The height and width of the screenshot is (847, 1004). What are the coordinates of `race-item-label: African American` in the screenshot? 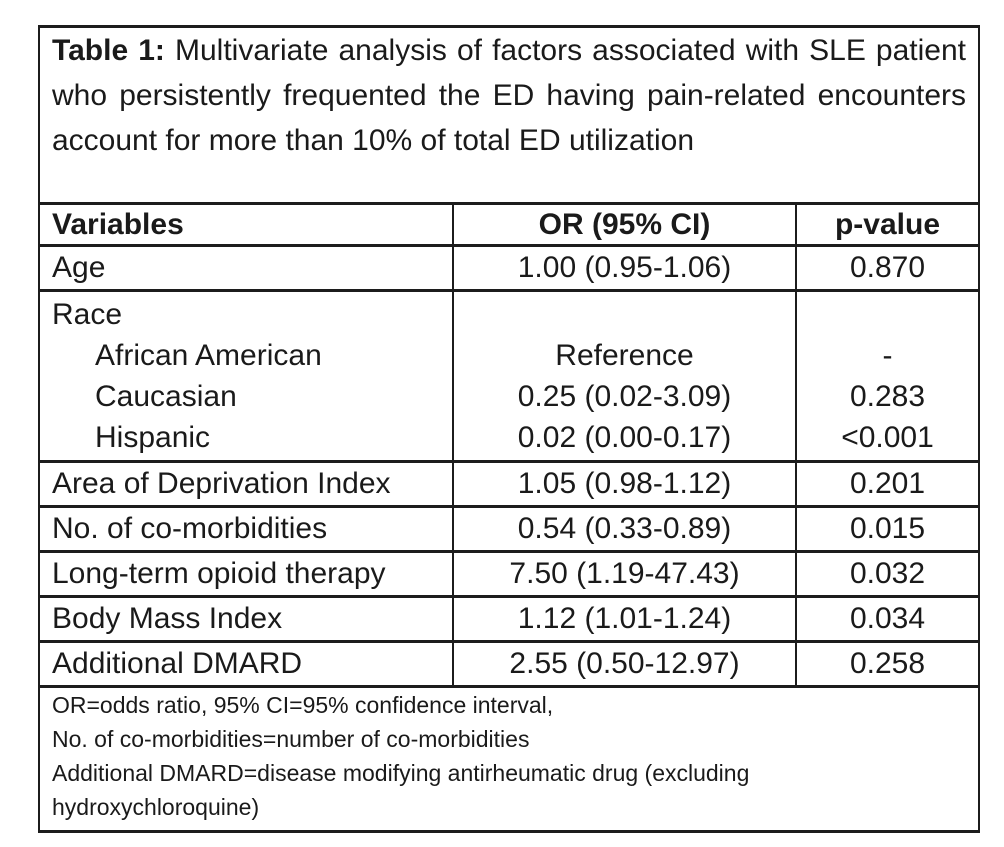 It's located at (208, 355).